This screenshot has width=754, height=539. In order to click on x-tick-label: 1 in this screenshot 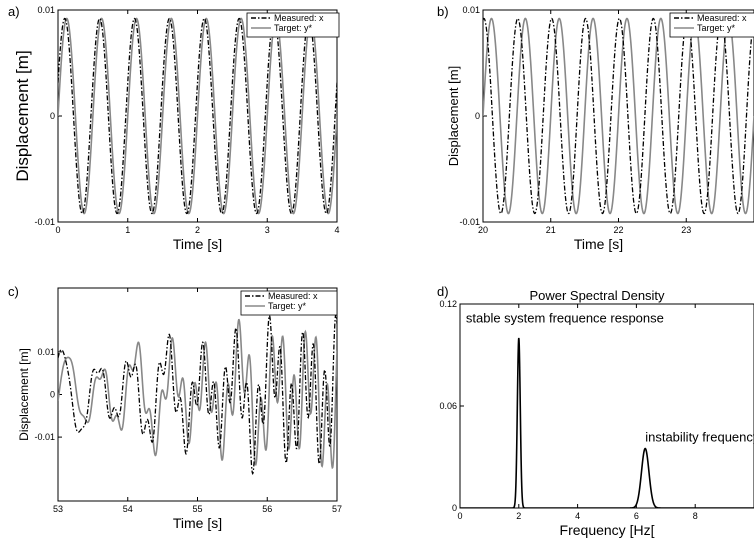, I will do `click(127, 230)`.